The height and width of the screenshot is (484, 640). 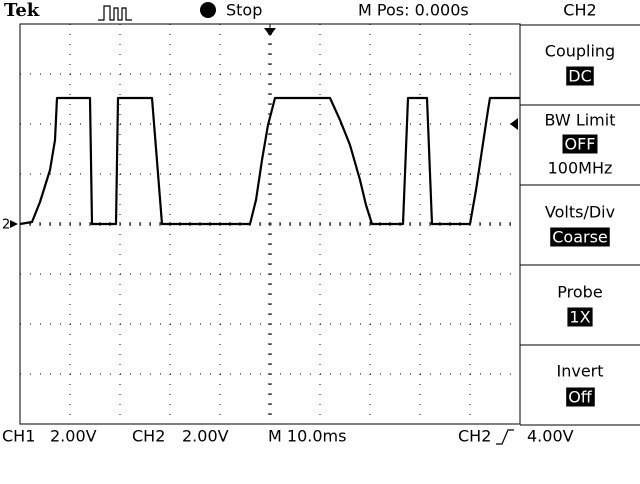 What do you see at coordinates (474, 436) in the screenshot?
I see `footer-trigger-source: CH2` at bounding box center [474, 436].